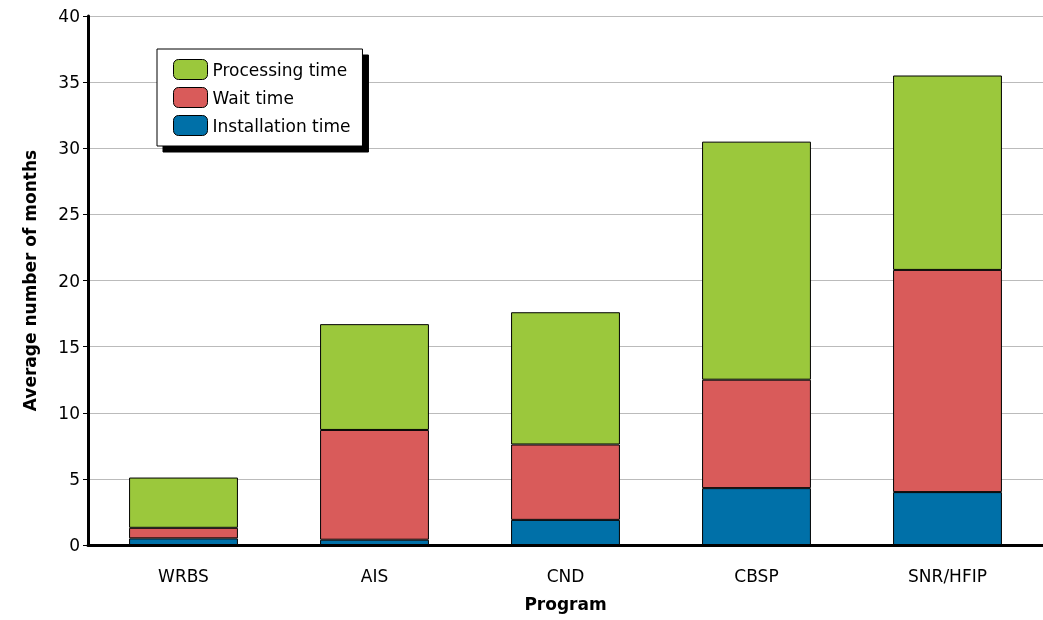 Image resolution: width=1043 pixels, height=620 pixels. Describe the element at coordinates (565, 575) in the screenshot. I see `x-tick-label: CND` at that location.